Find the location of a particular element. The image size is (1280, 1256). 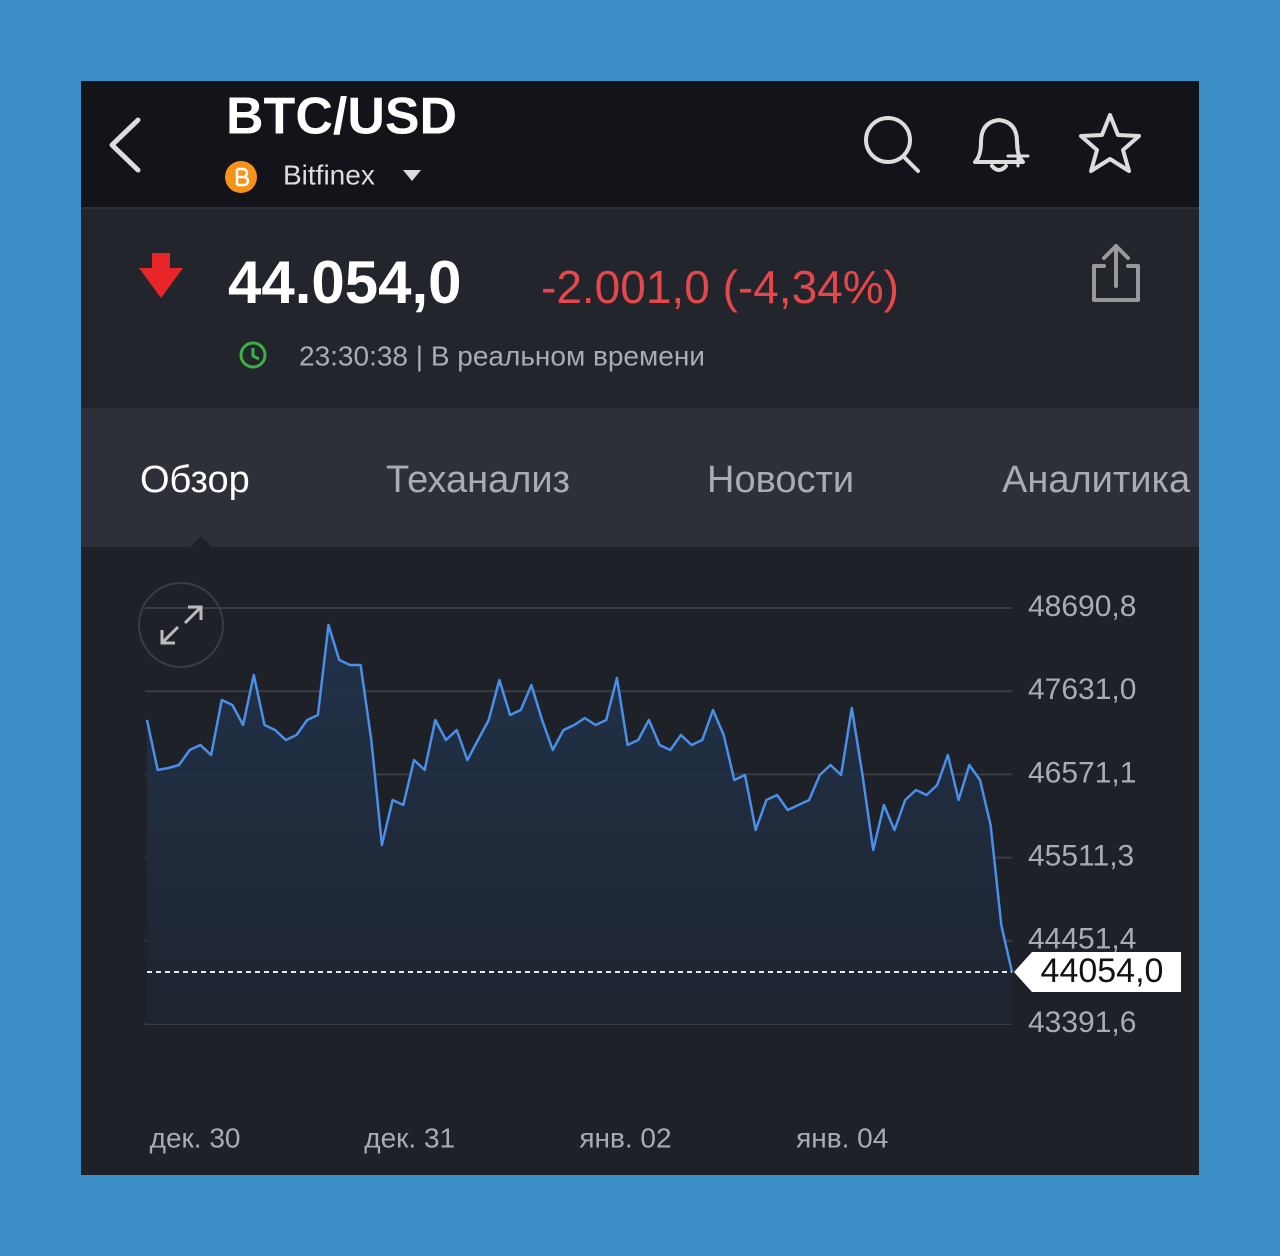

dropdown-caret is located at coordinates (412, 175).